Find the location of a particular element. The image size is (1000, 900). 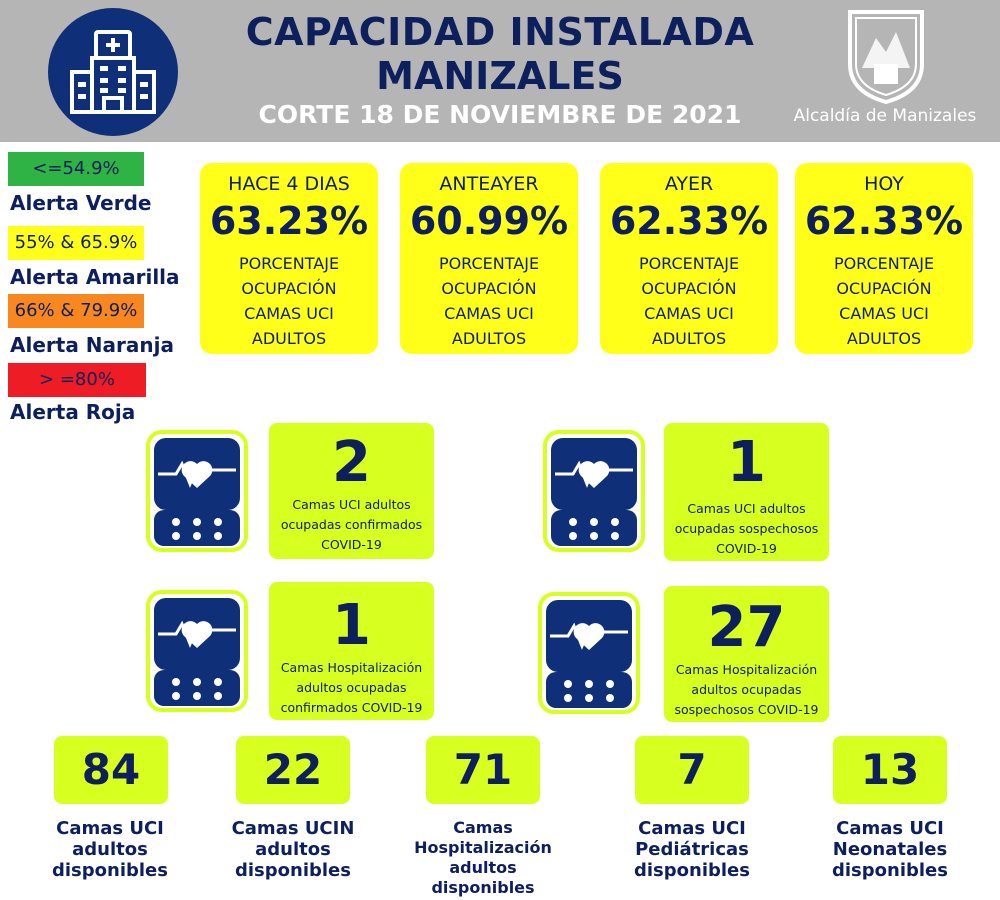

label-line: Hospitalización is located at coordinates (483, 847).